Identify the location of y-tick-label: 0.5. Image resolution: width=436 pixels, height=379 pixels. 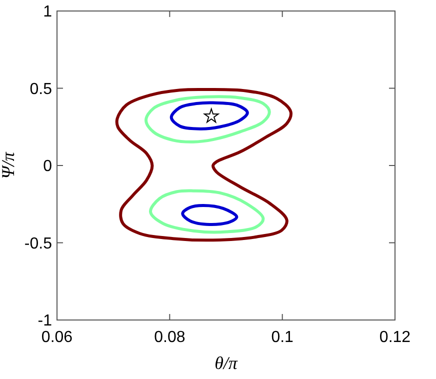
(41, 89).